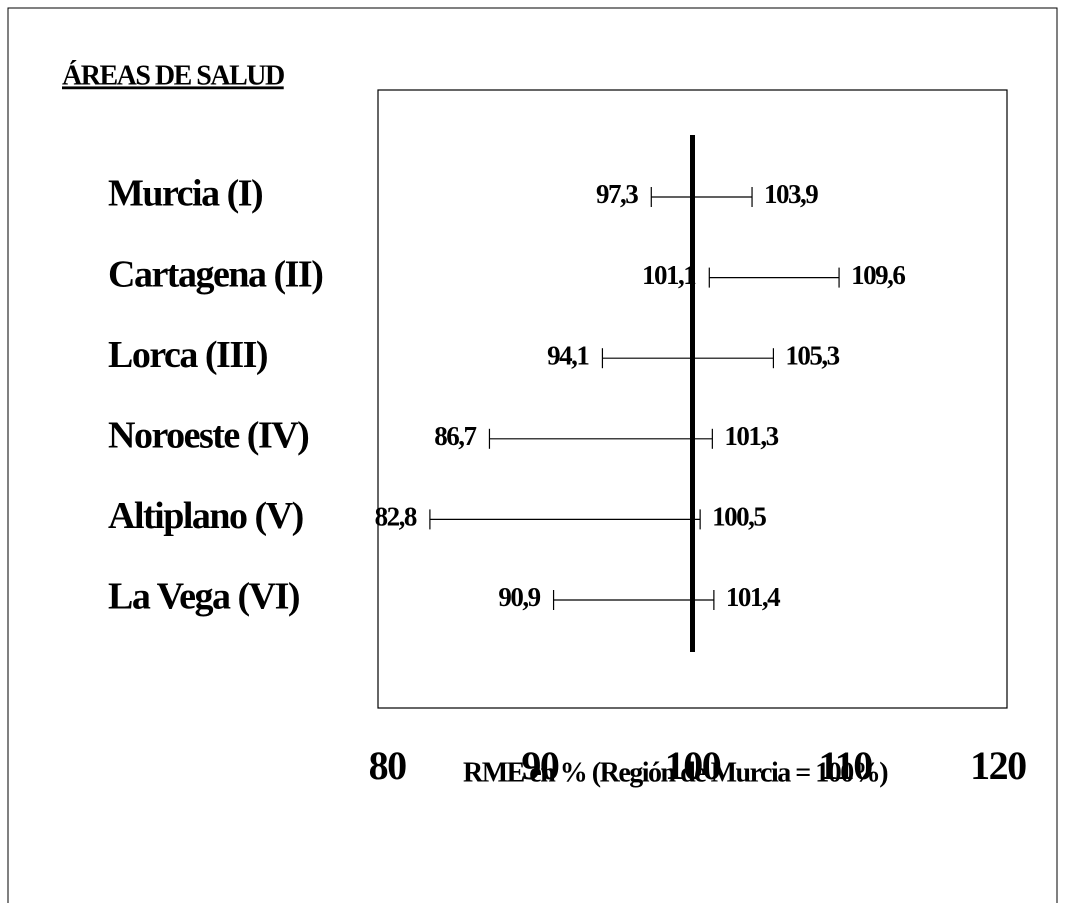  What do you see at coordinates (998, 765) in the screenshot?
I see `x-tick-label: 120` at bounding box center [998, 765].